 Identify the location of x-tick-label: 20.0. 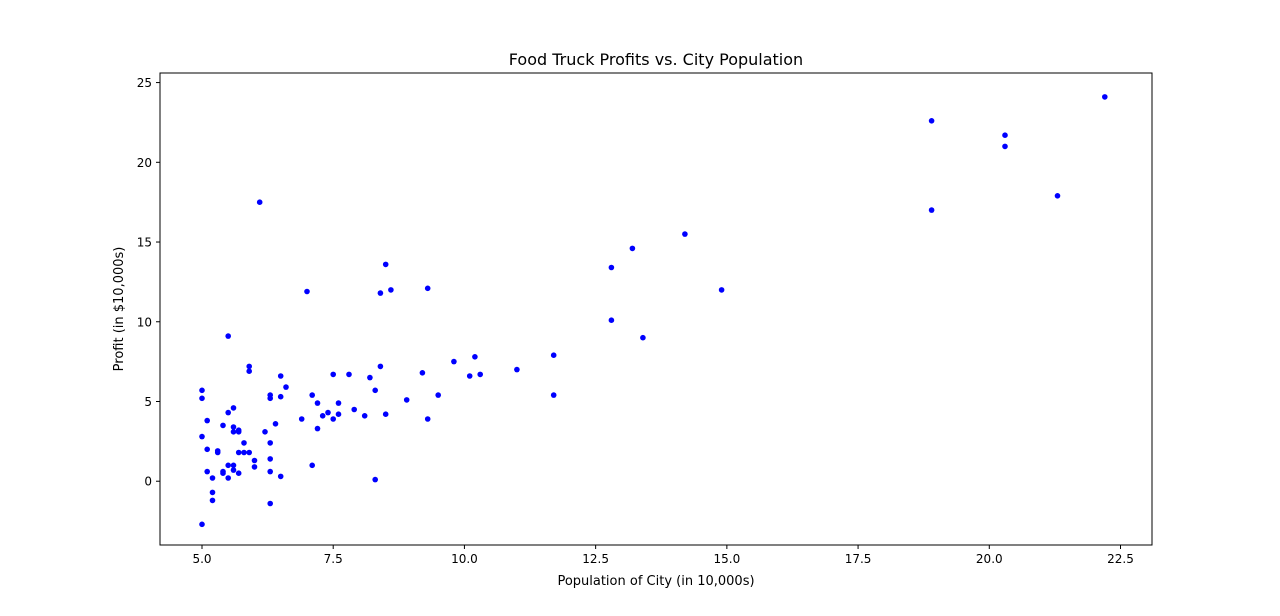
(989, 559).